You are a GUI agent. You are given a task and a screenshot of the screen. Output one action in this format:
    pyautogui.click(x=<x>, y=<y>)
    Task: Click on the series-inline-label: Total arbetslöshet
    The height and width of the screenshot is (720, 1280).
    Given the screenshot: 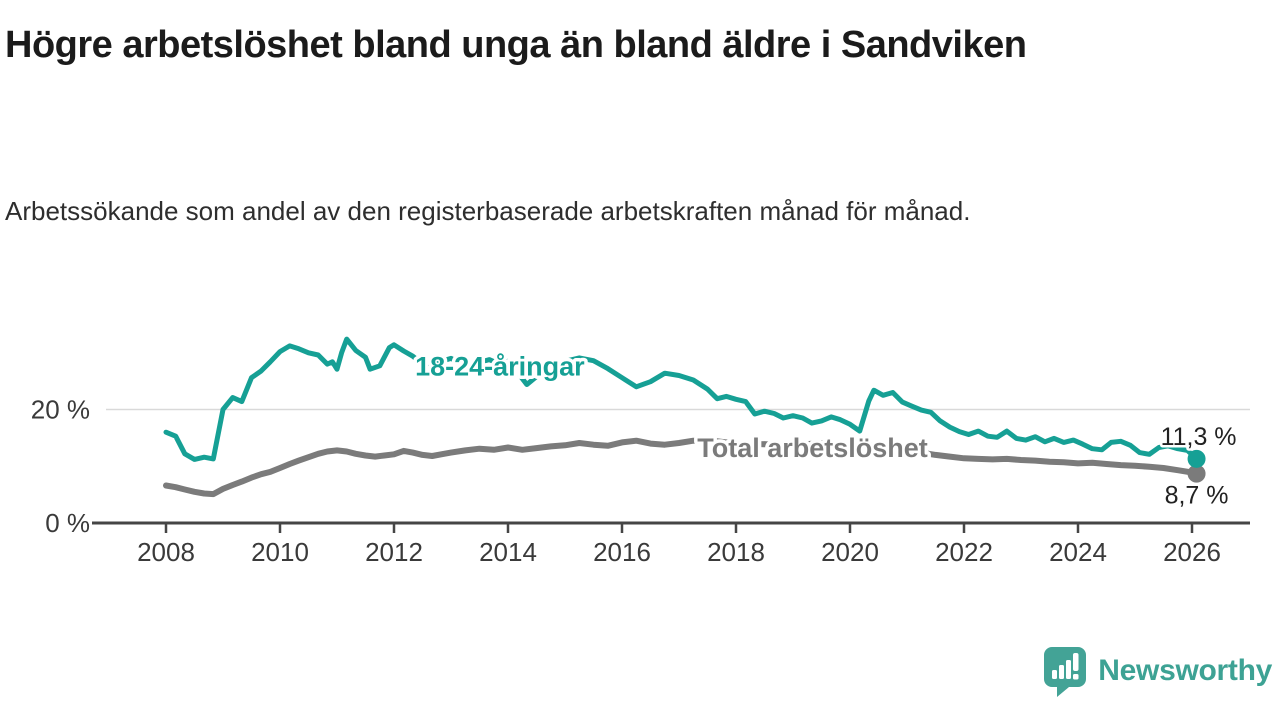 What is the action you would take?
    pyautogui.click(x=812, y=448)
    